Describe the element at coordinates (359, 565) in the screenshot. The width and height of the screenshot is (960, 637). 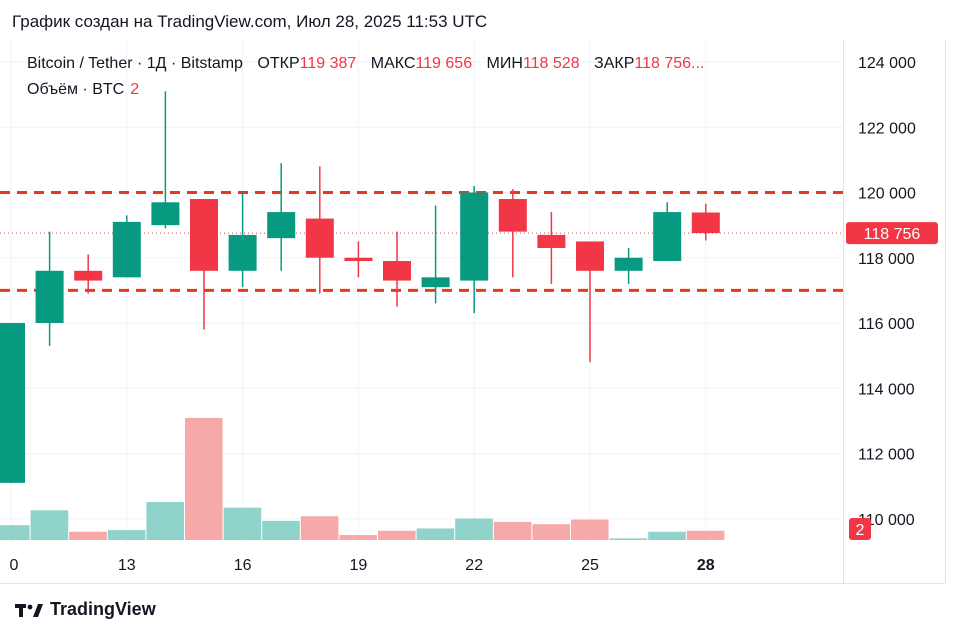
I see `x-tick-label: 19` at that location.